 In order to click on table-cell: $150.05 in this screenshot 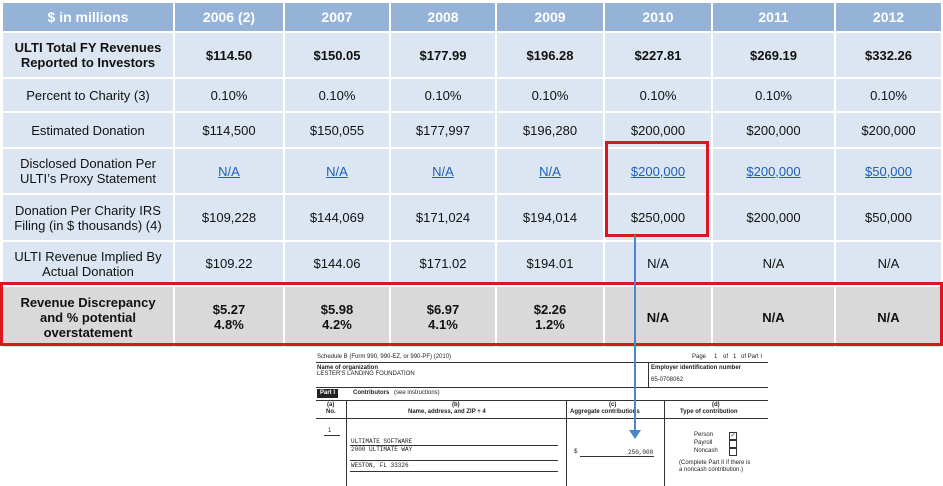, I will do `click(337, 55)`.